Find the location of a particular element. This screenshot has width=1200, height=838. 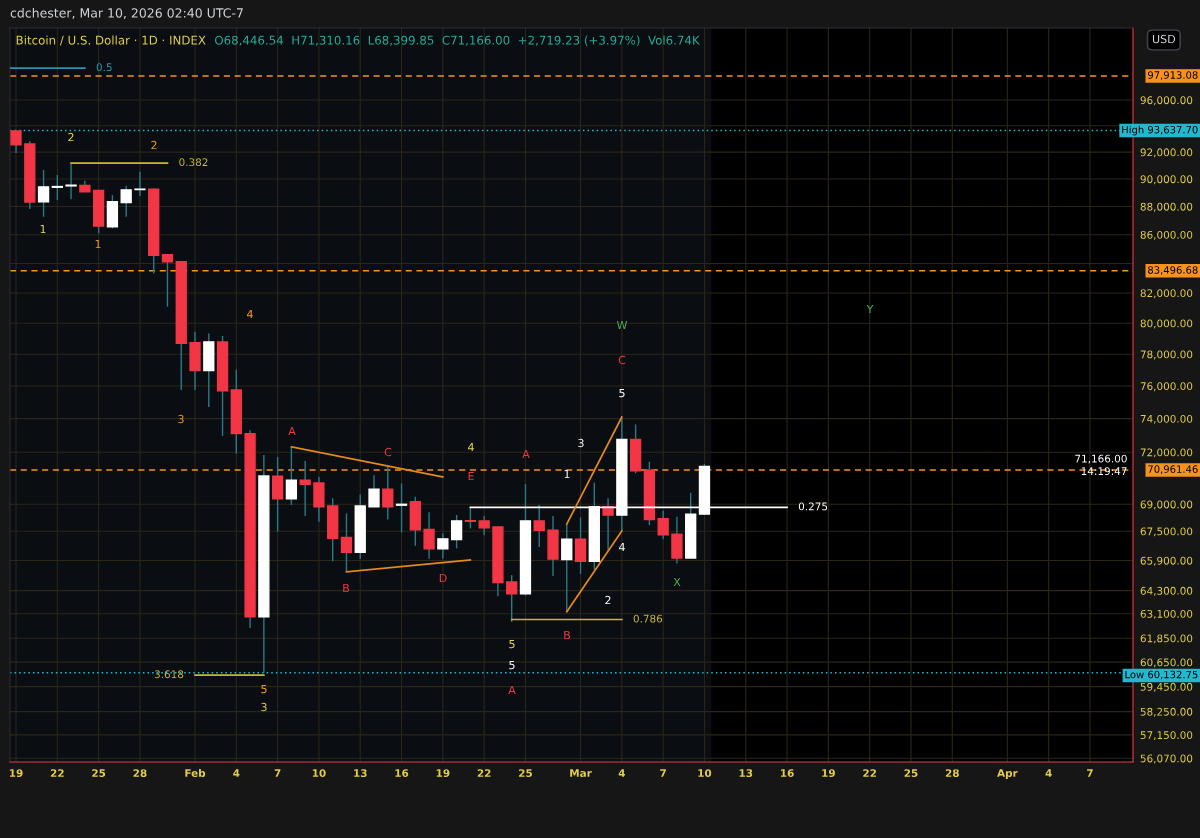

y-tick-label: 57,150.00 is located at coordinates (1166, 736).